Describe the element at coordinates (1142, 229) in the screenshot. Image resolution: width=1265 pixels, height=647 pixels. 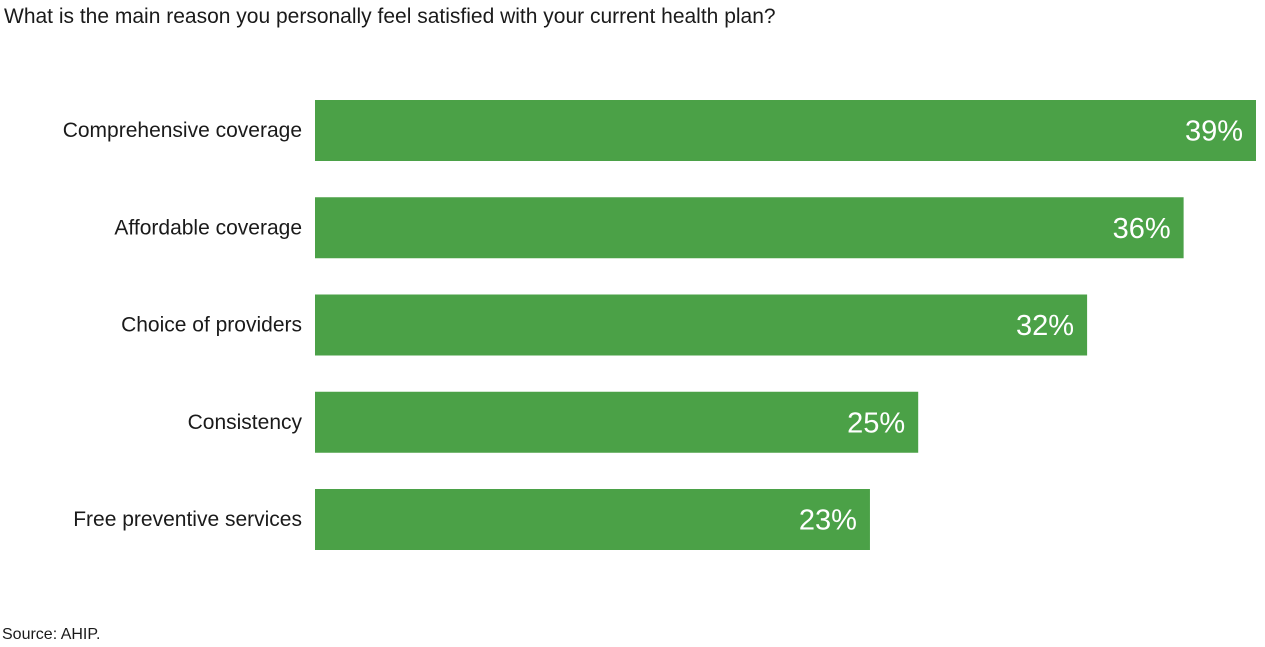
I see `value-label-1: 36%` at that location.